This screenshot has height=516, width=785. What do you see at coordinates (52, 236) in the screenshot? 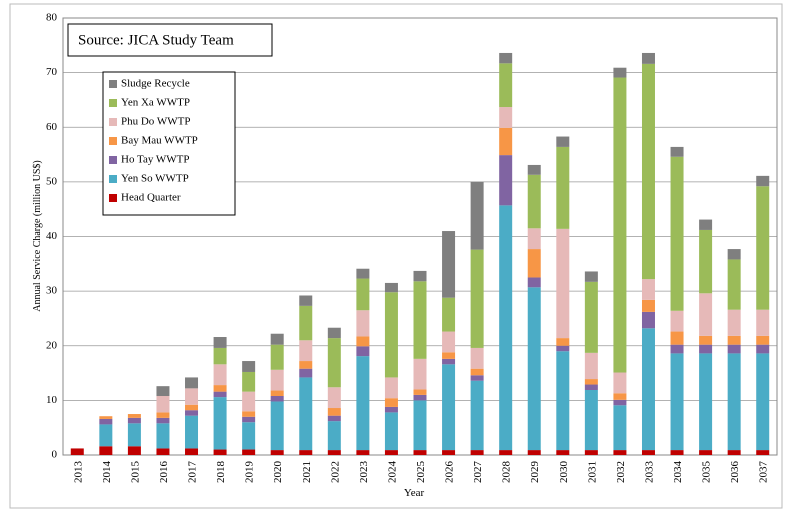
I see `y-tick-label: 40` at bounding box center [52, 236].